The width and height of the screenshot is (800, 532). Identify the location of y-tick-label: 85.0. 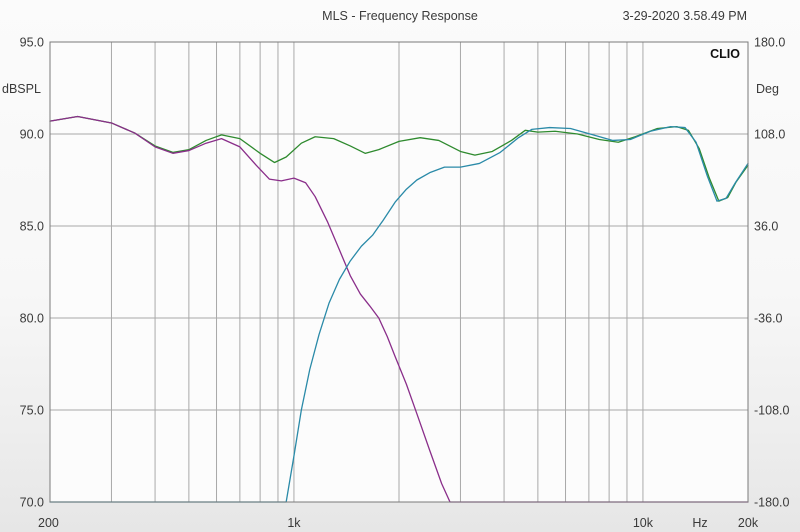
(32, 227).